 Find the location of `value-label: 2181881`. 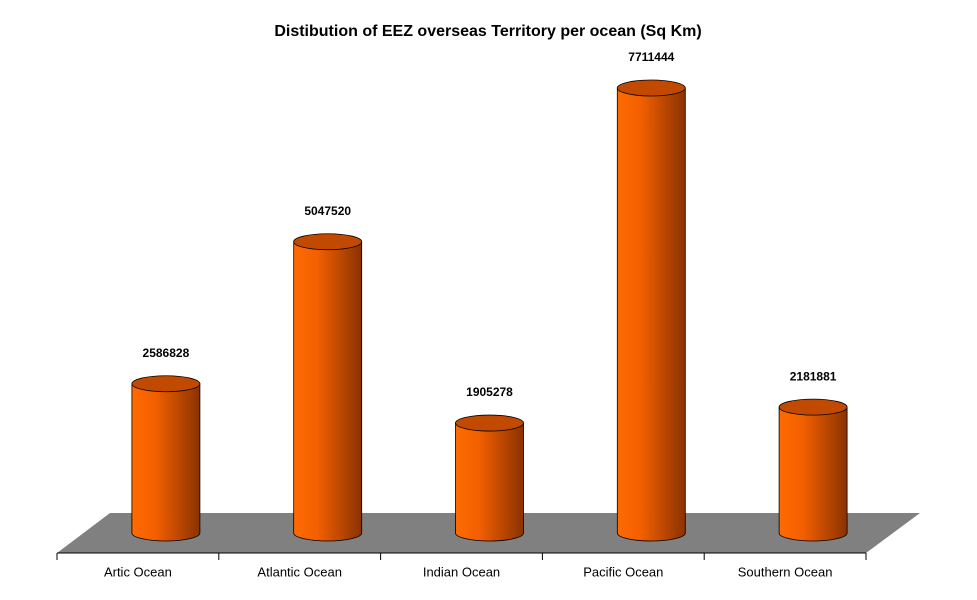

value-label: 2181881 is located at coordinates (813, 376).